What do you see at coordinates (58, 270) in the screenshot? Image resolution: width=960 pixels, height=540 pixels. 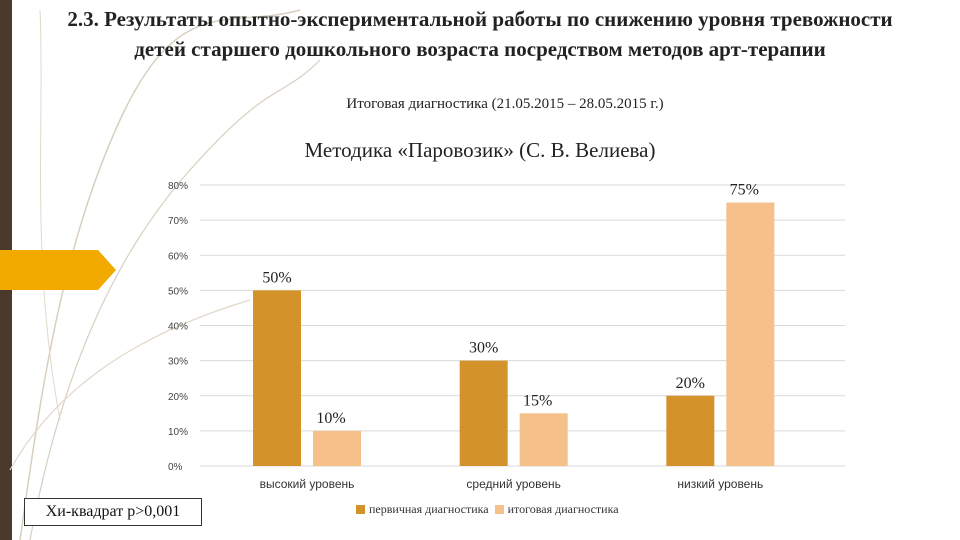 I see `accent-arrow-tab` at bounding box center [58, 270].